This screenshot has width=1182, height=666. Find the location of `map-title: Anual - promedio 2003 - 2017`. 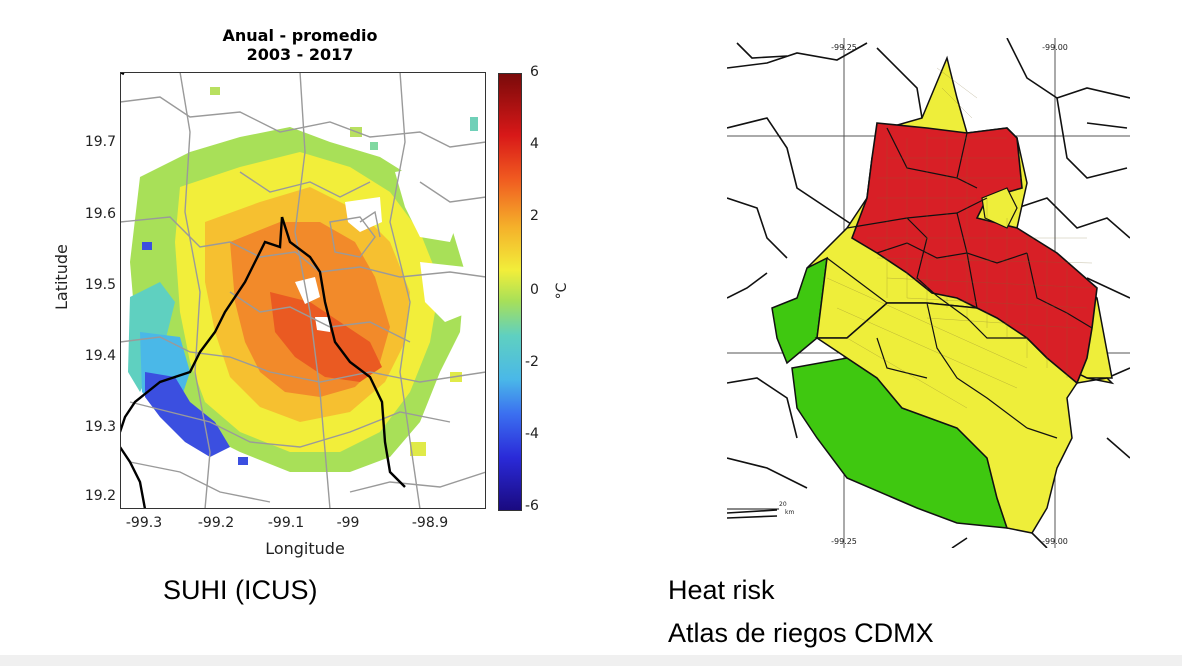

map-title: Anual - promedio 2003 - 2017 is located at coordinates (300, 45).